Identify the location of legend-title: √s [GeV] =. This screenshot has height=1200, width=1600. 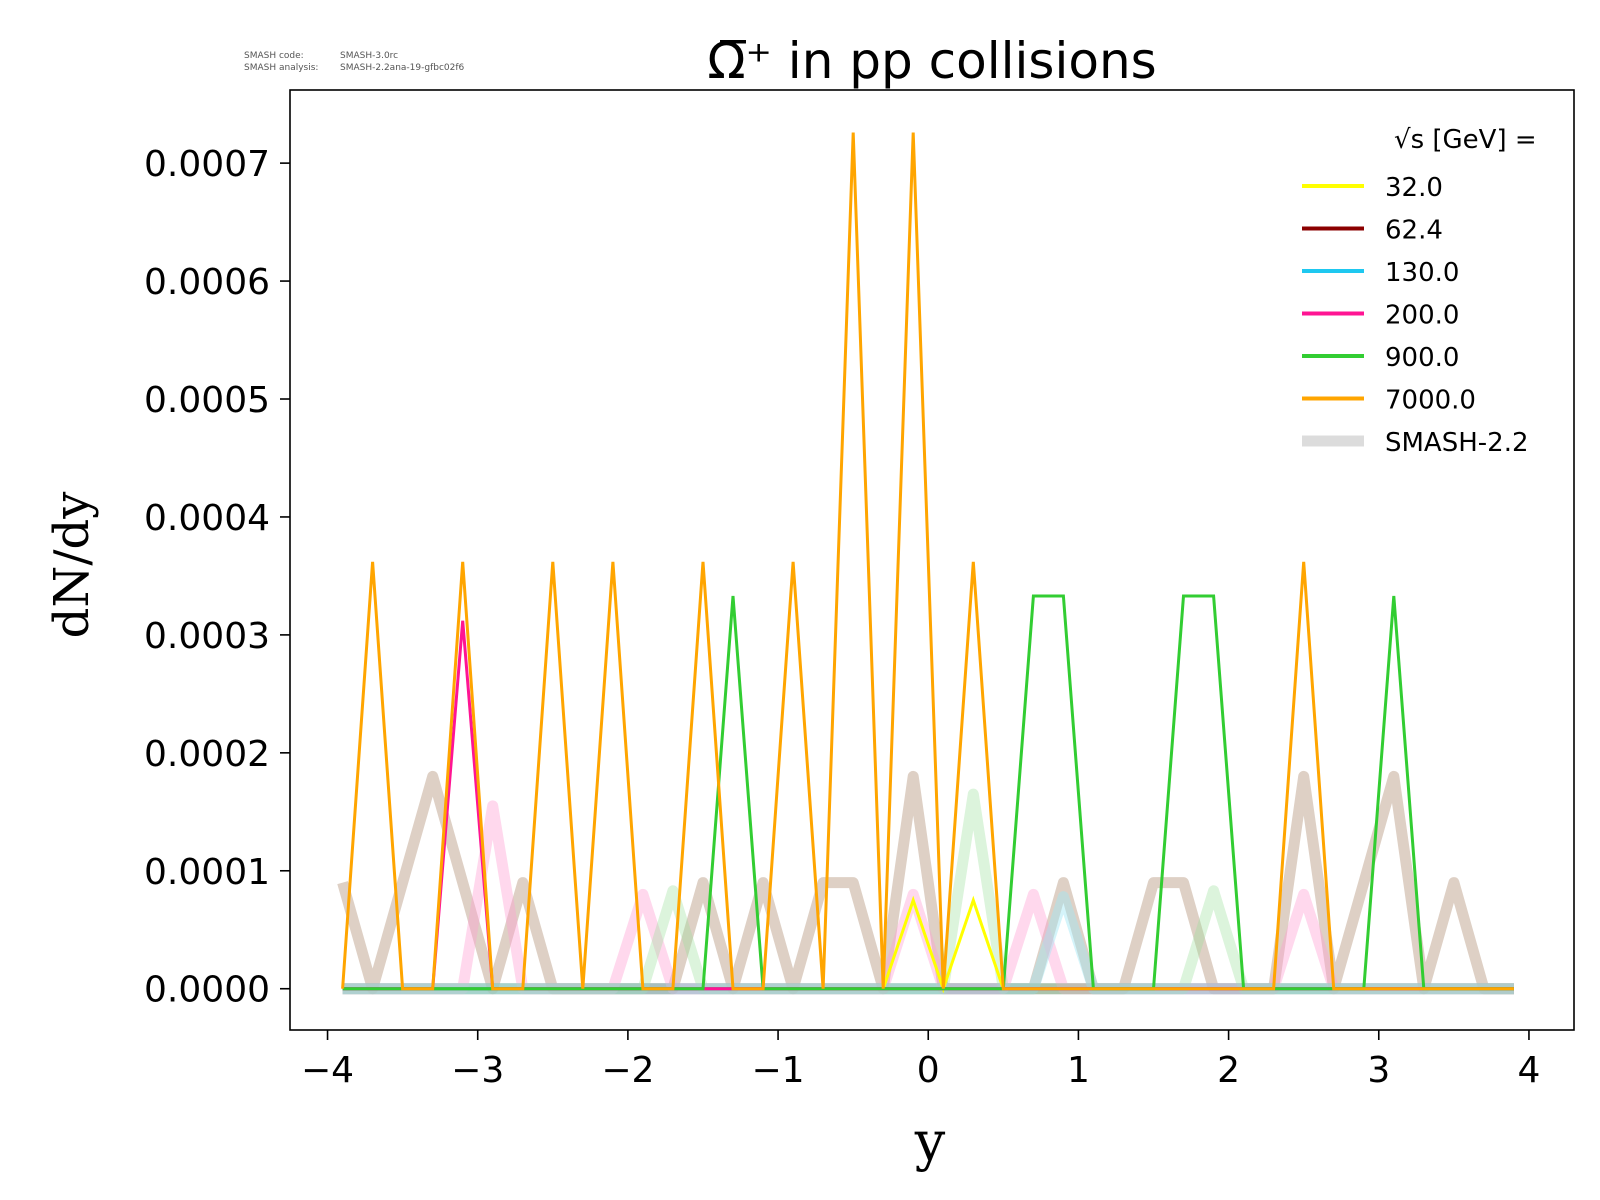
(1465, 140).